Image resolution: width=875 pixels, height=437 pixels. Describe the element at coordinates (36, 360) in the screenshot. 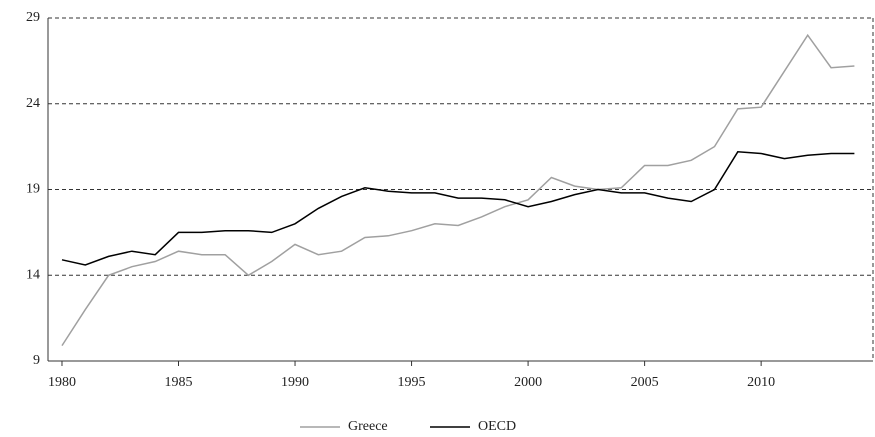

I see `y-tick-label: 9` at that location.